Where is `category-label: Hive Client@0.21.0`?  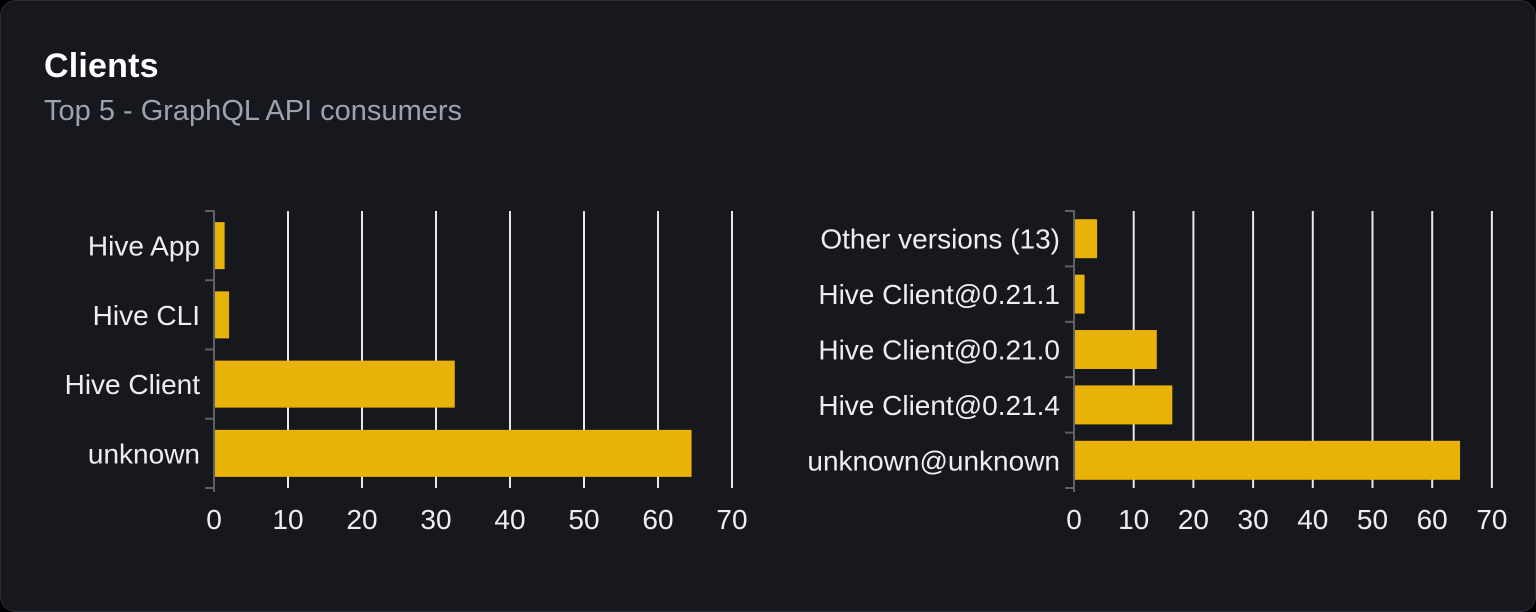 category-label: Hive Client@0.21.0 is located at coordinates (939, 350).